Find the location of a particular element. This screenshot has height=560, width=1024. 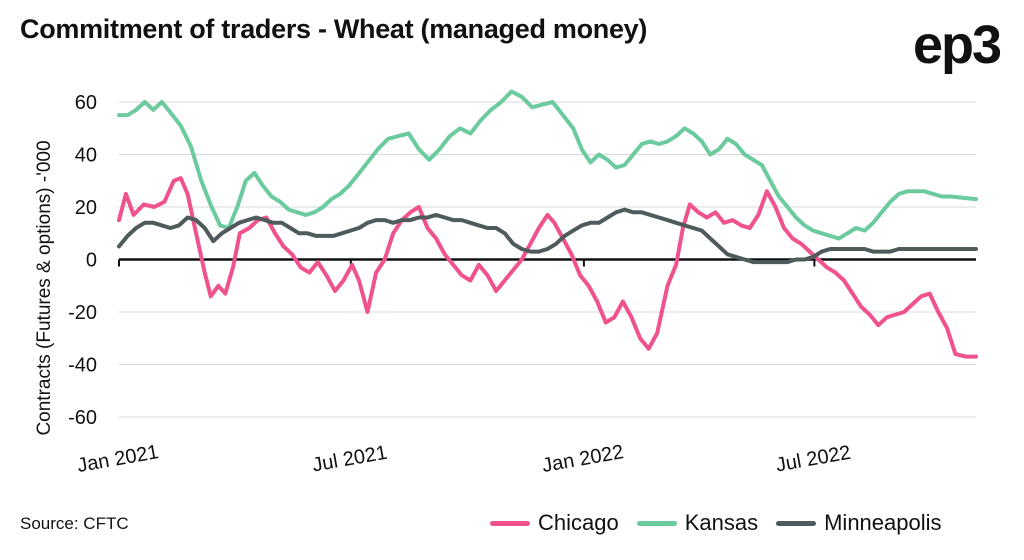

chart-legend: Chicago Kansas Minneapolis is located at coordinates (716, 523).